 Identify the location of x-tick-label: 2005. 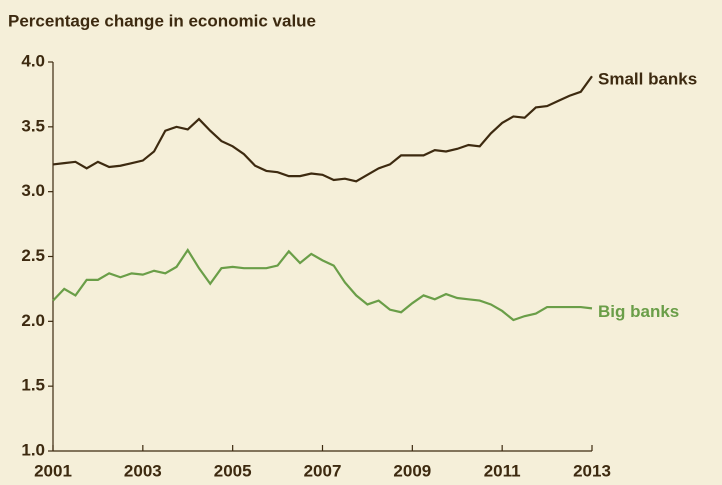
(233, 470).